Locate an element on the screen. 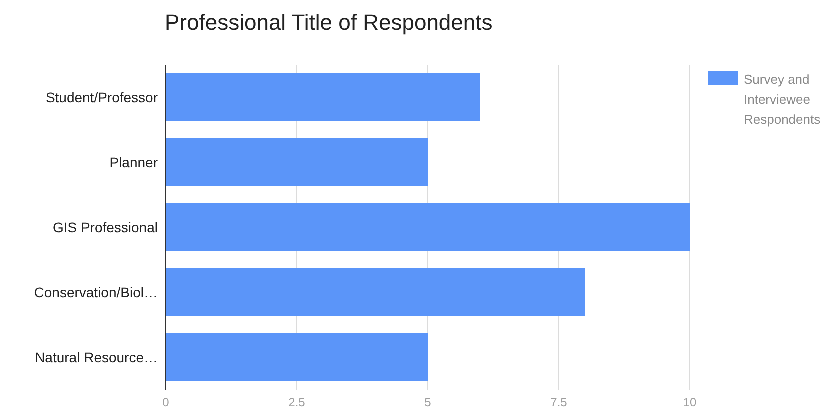 Image resolution: width=840 pixels, height=417 pixels. x-tick-label: 7.5 is located at coordinates (559, 403).